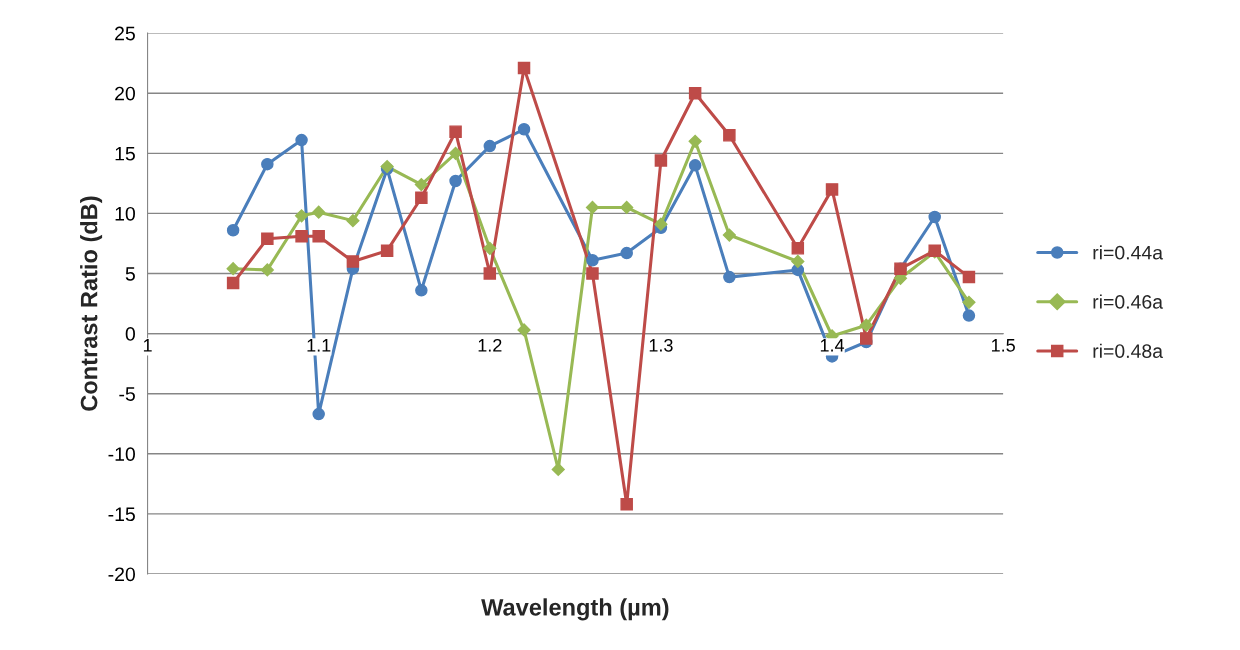  I want to click on legend-label: ri=0.46a, so click(1128, 301).